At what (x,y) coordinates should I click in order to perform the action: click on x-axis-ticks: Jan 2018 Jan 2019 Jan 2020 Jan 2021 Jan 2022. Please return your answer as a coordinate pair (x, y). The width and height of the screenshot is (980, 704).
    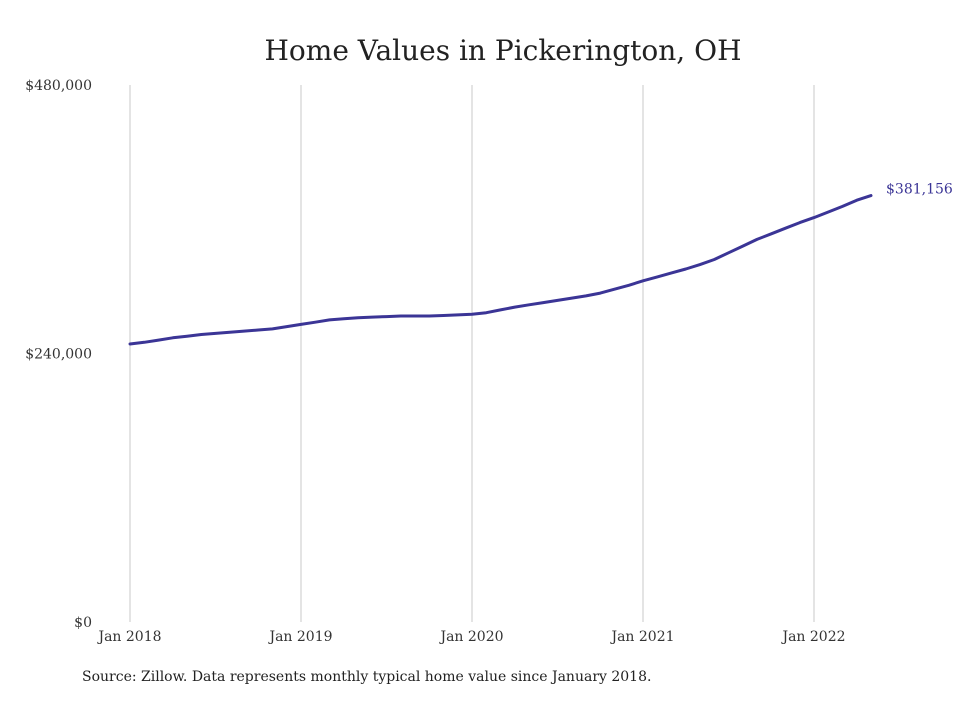
    Looking at the image, I should click on (470, 637).